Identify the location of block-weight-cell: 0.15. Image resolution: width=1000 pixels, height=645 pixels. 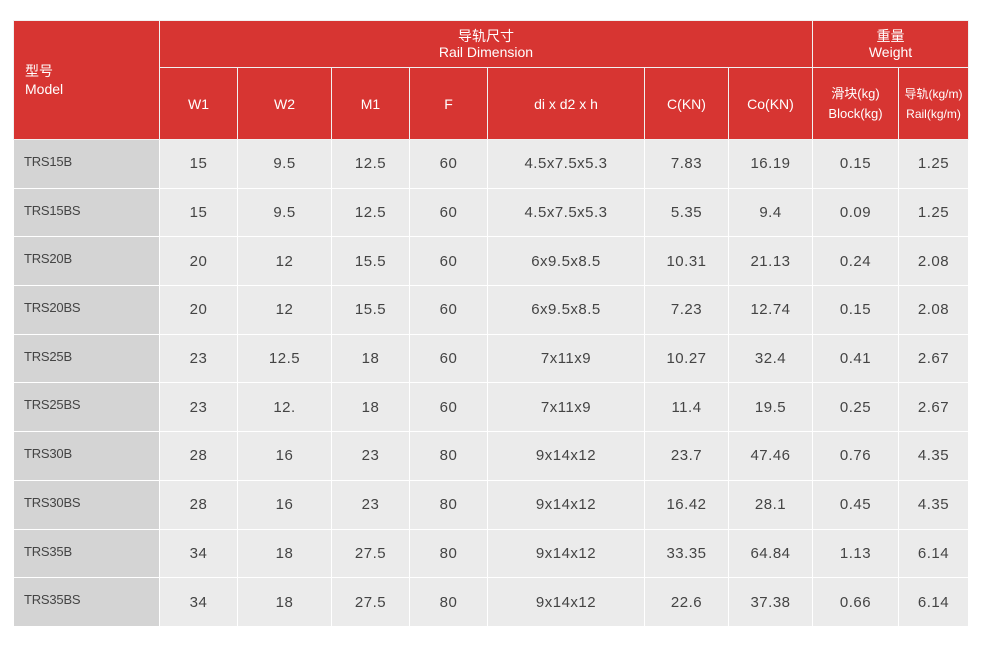
(855, 310).